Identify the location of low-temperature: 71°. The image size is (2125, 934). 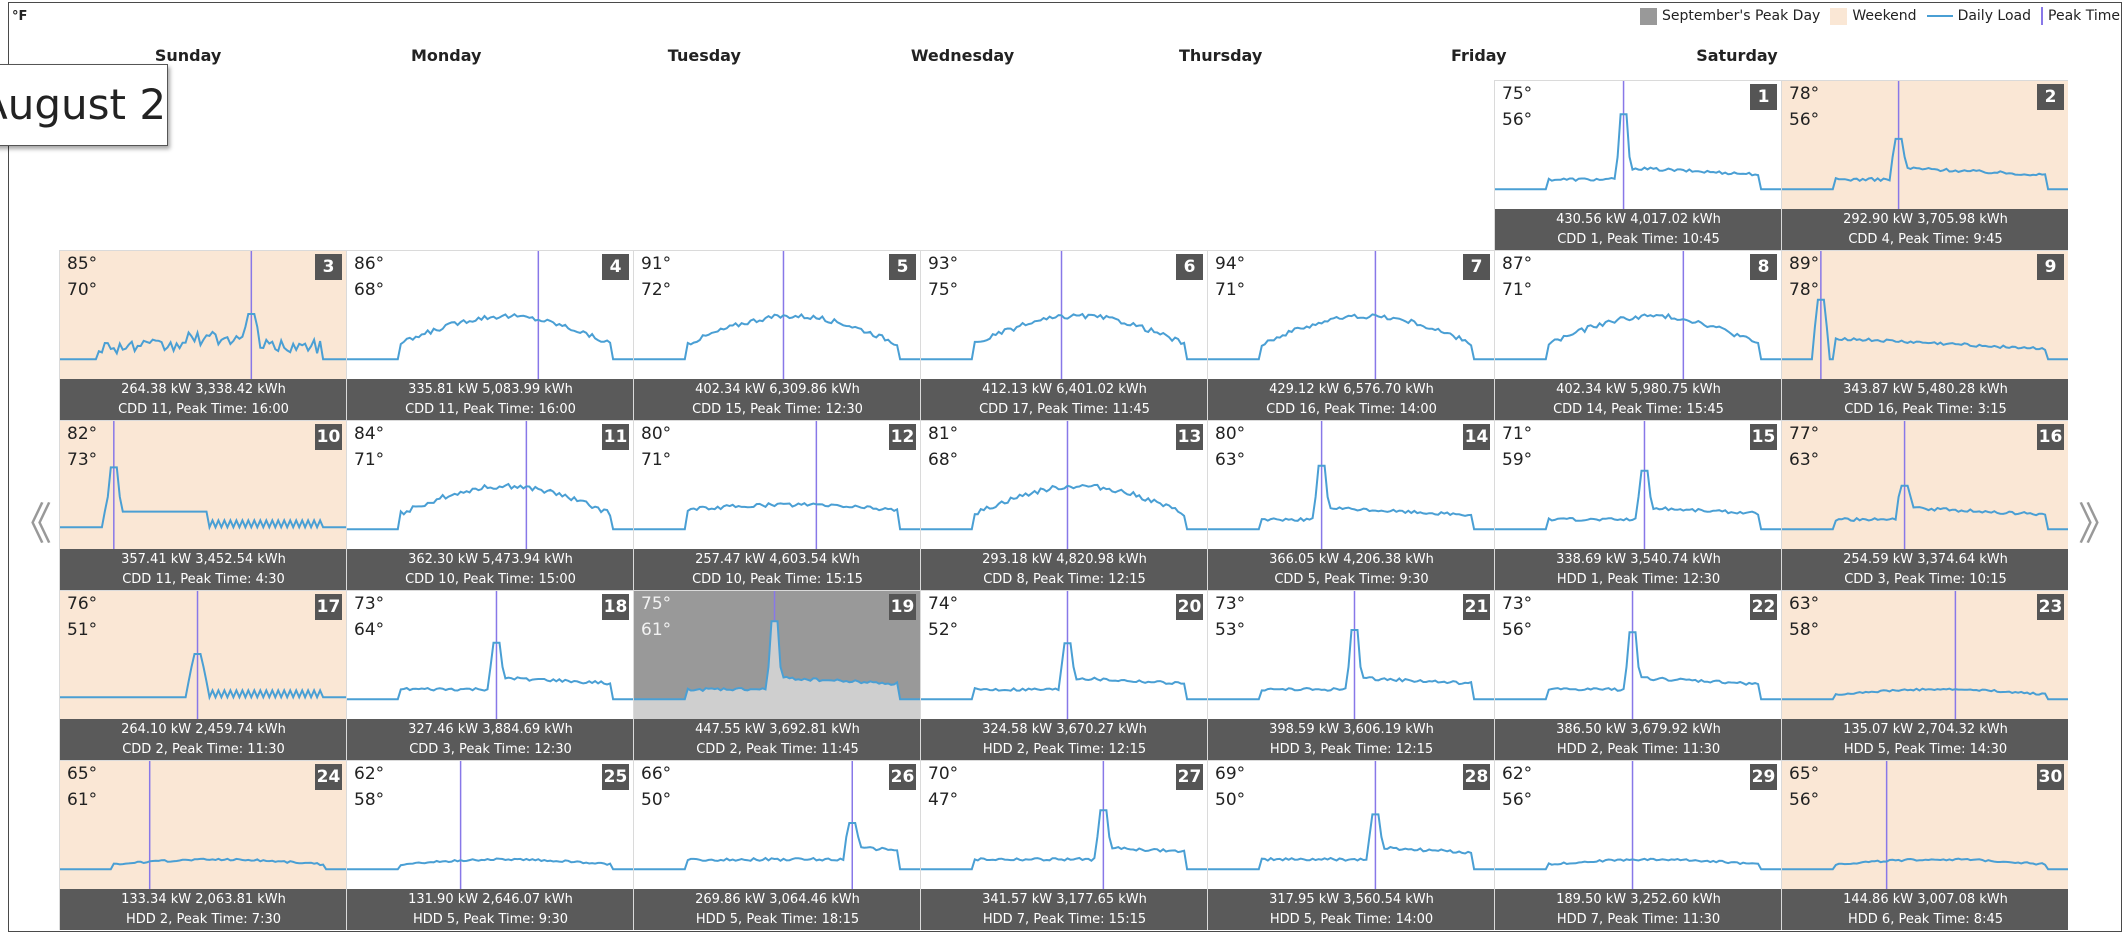
(656, 460).